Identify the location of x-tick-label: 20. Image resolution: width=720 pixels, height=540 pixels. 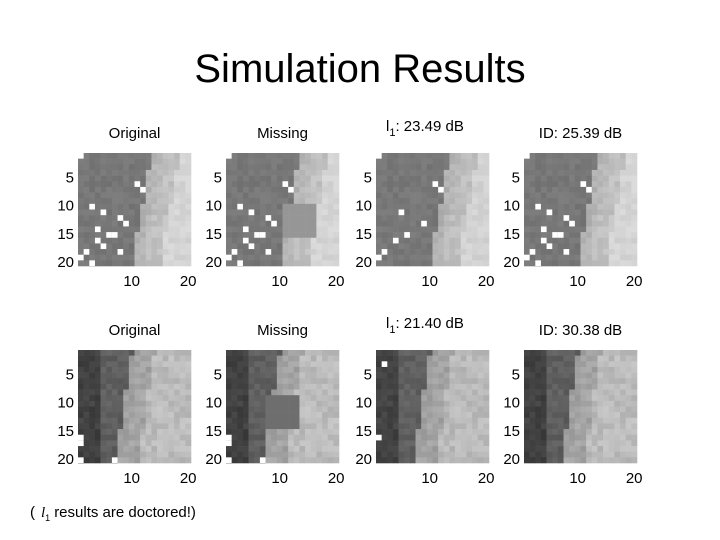
(188, 478).